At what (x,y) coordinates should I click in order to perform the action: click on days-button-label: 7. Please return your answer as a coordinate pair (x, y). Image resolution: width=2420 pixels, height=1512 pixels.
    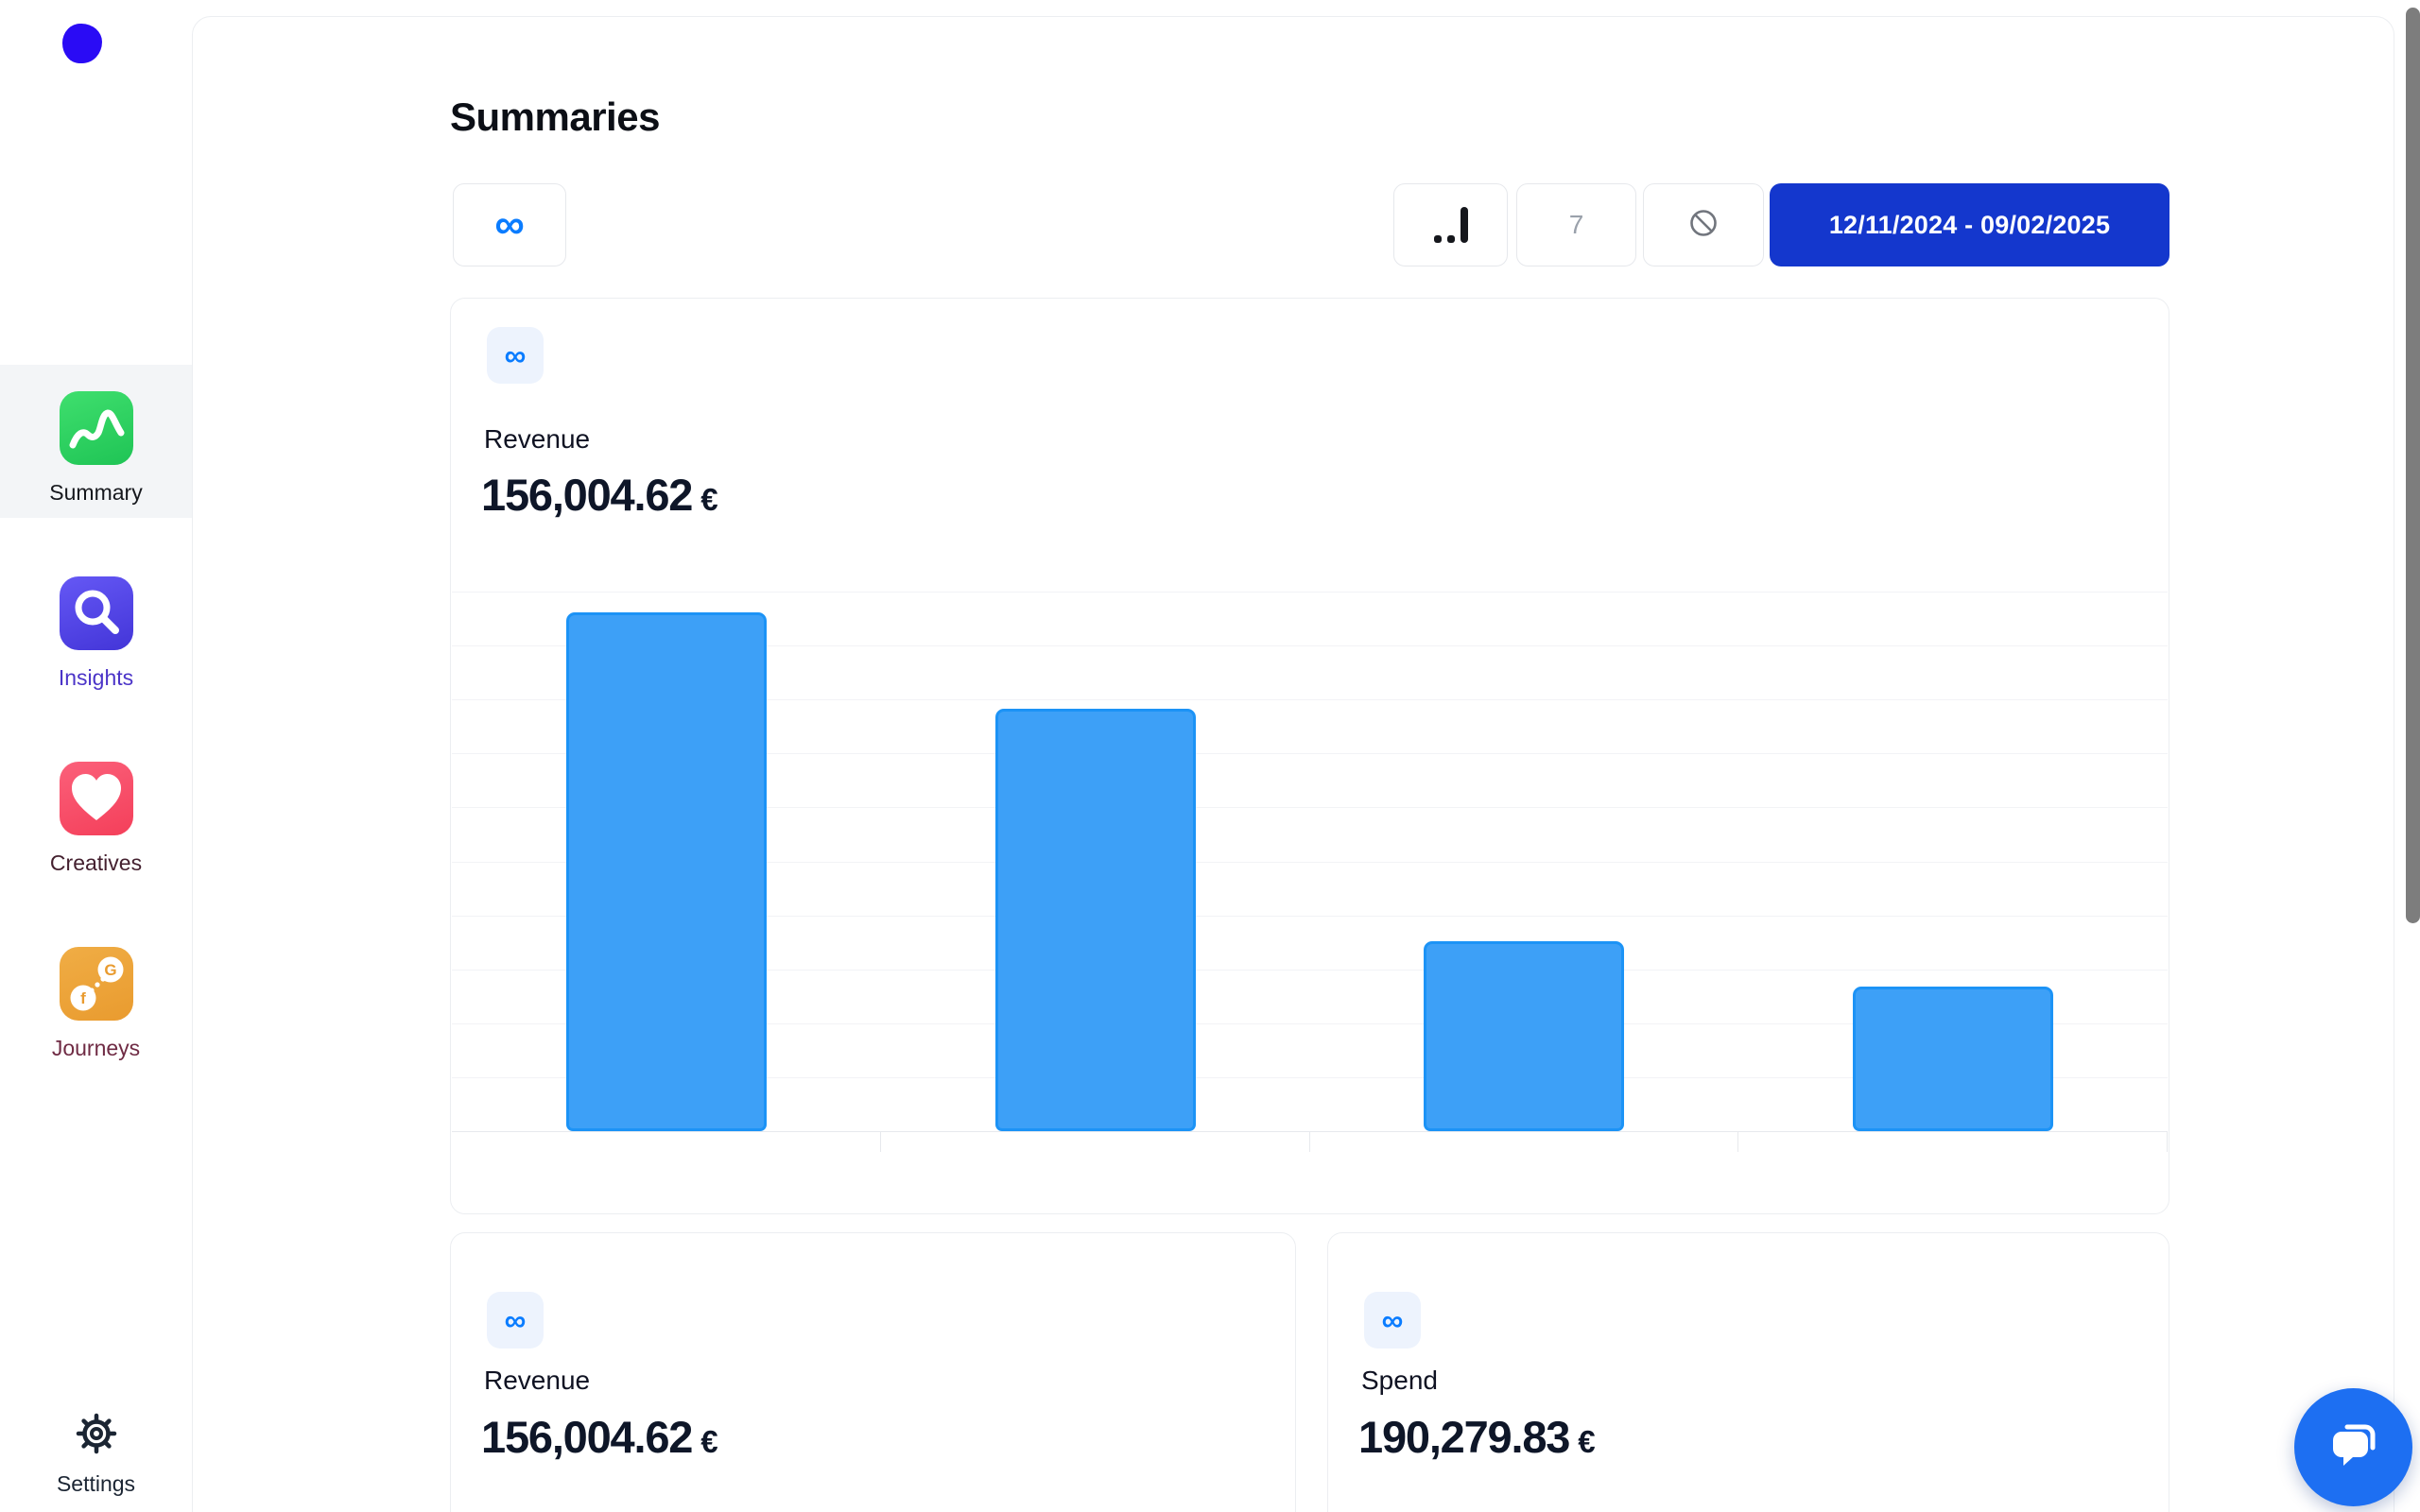
    Looking at the image, I should click on (1576, 224).